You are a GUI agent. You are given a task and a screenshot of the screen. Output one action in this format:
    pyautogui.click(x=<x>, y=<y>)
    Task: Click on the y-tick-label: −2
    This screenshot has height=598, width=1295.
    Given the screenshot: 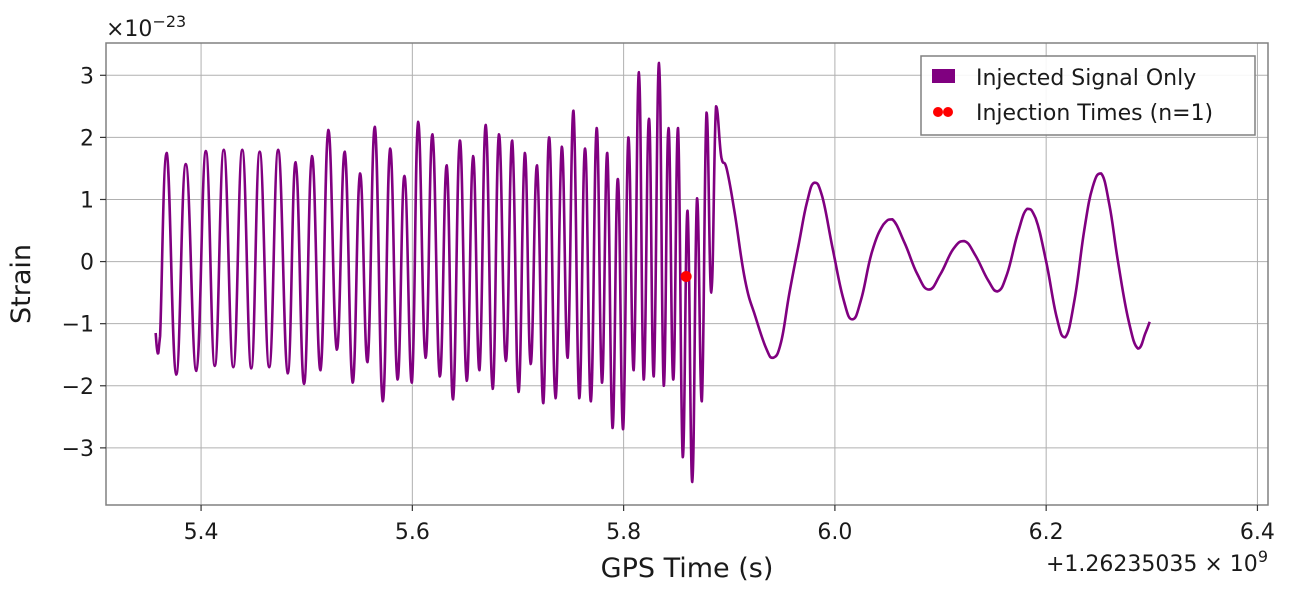 What is the action you would take?
    pyautogui.click(x=78, y=387)
    